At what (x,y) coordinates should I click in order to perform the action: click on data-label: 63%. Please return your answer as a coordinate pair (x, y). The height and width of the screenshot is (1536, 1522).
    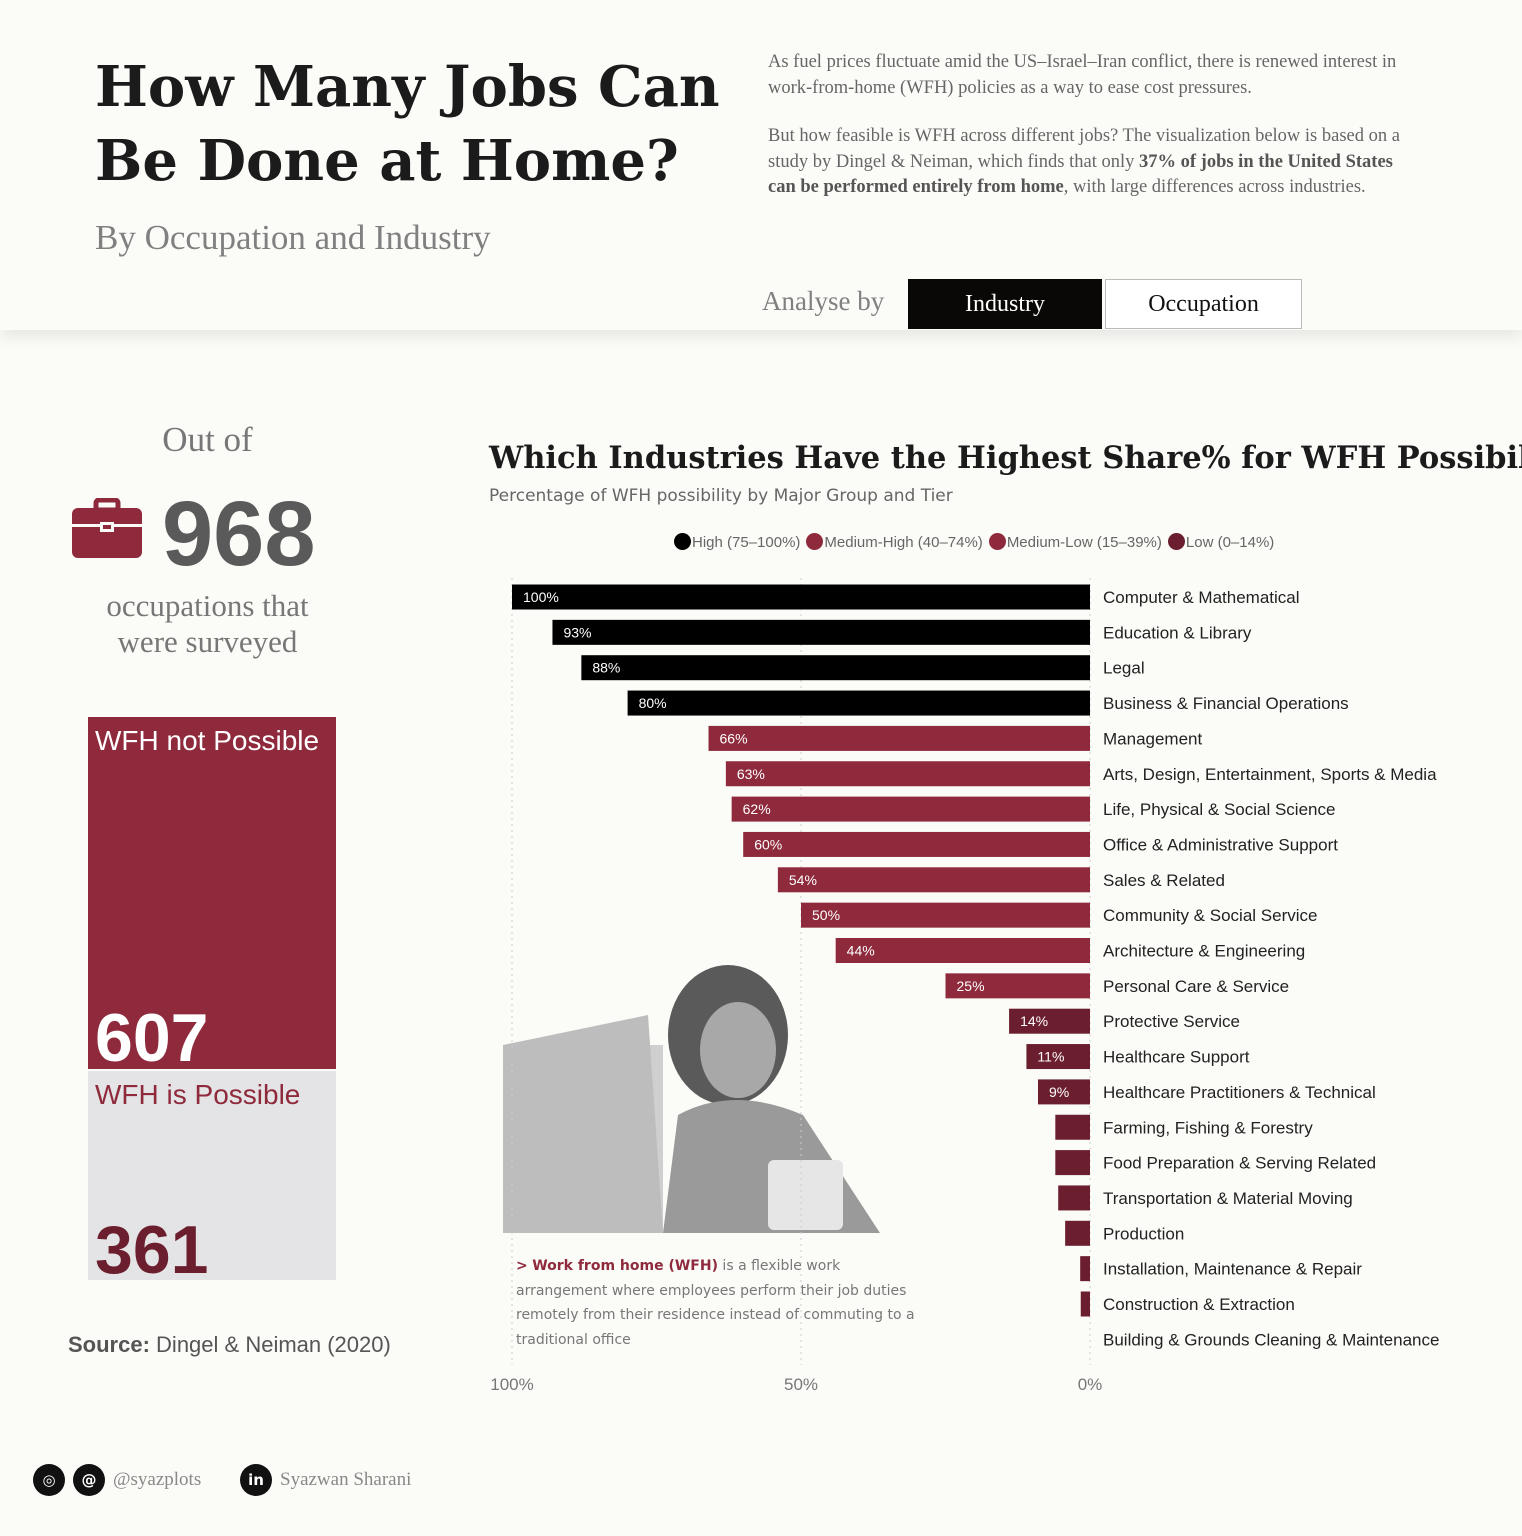
    Looking at the image, I should click on (751, 774).